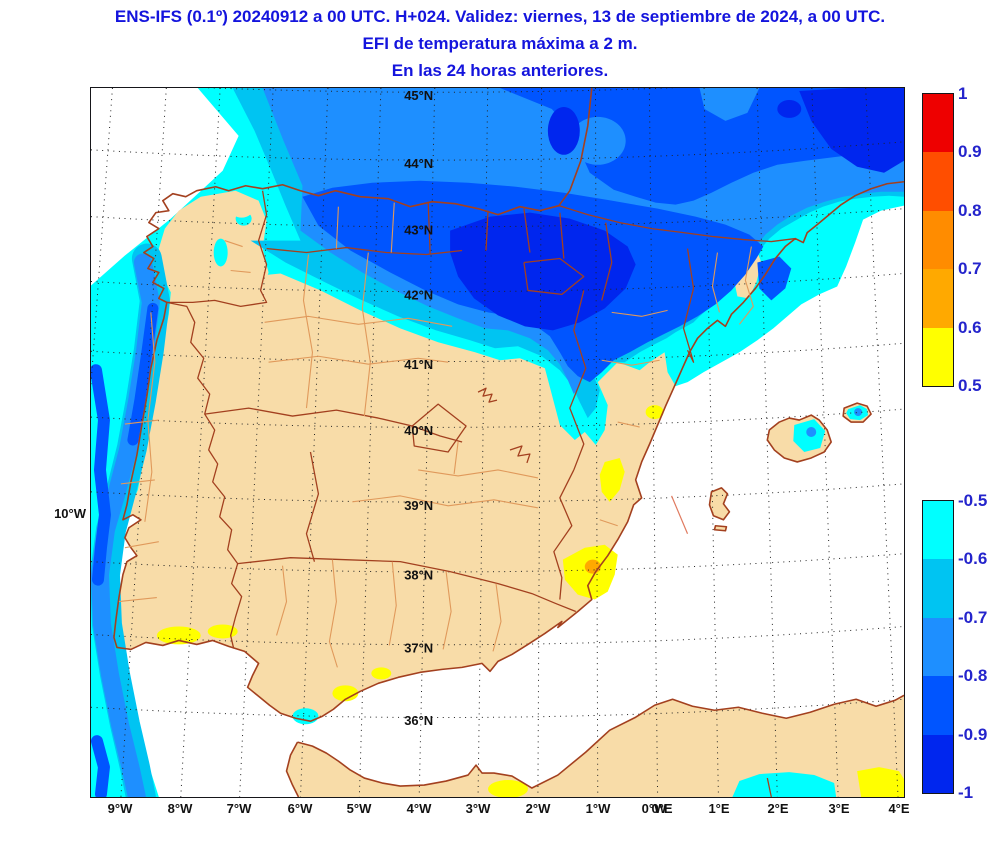 Image resolution: width=1000 pixels, height=842 pixels. What do you see at coordinates (899, 808) in the screenshot?
I see `lon-label-4e: 4°E` at bounding box center [899, 808].